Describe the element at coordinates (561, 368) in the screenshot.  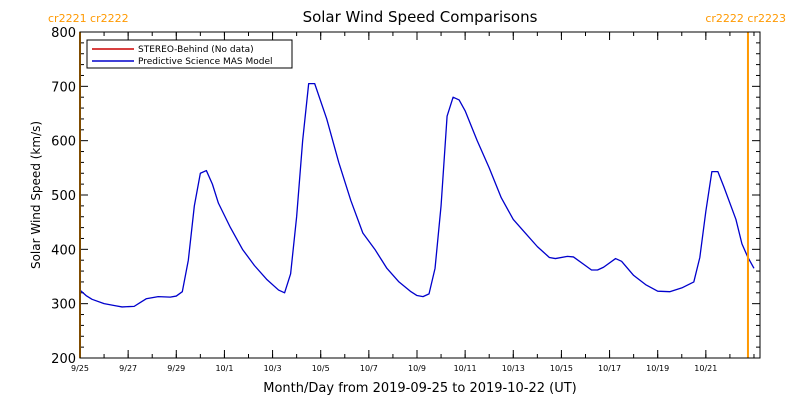
I see `x-tick-label: 10/15` at that location.